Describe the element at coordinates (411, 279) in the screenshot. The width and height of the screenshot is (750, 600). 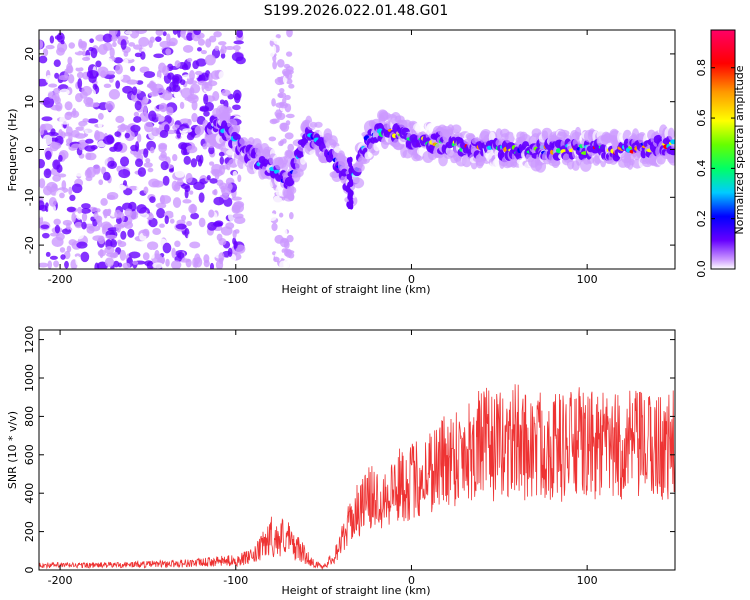
I see `heatmap-x-tick-label: 0` at that location.